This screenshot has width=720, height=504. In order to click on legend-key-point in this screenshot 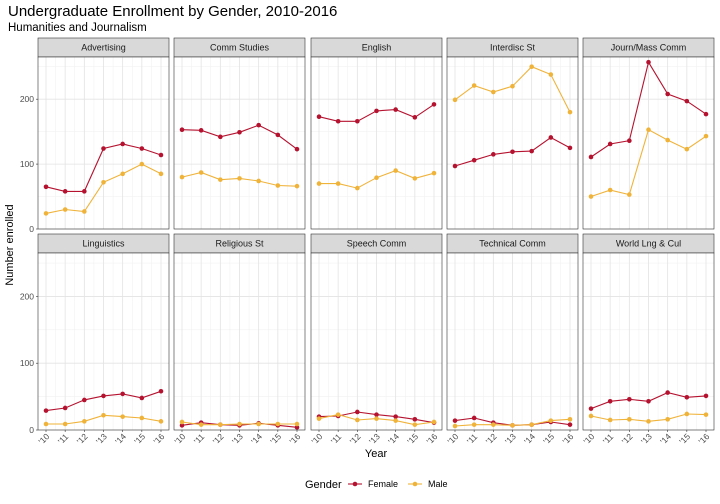, I will do `click(355, 484)`.